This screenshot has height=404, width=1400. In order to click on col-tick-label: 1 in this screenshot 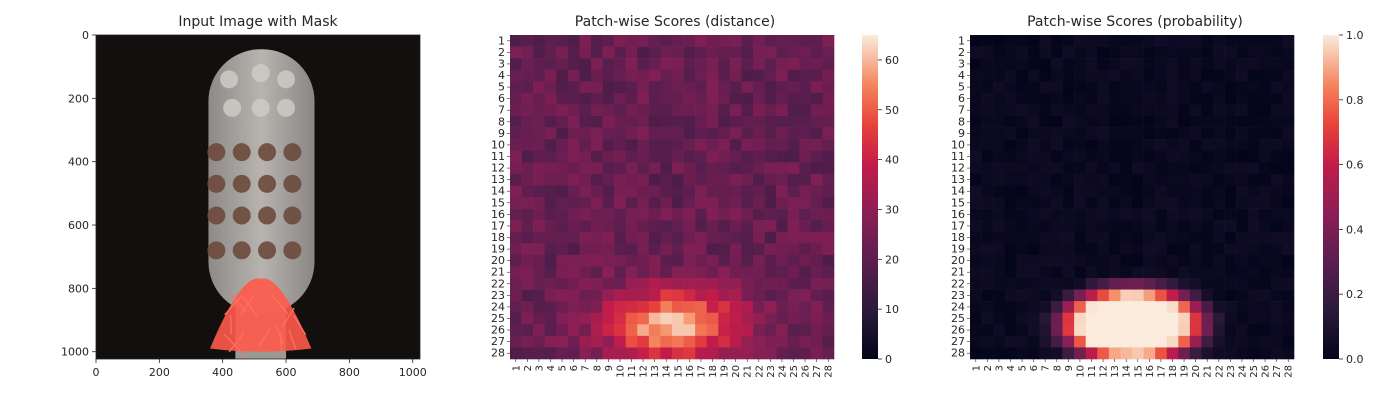, I will do `click(516, 368)`.